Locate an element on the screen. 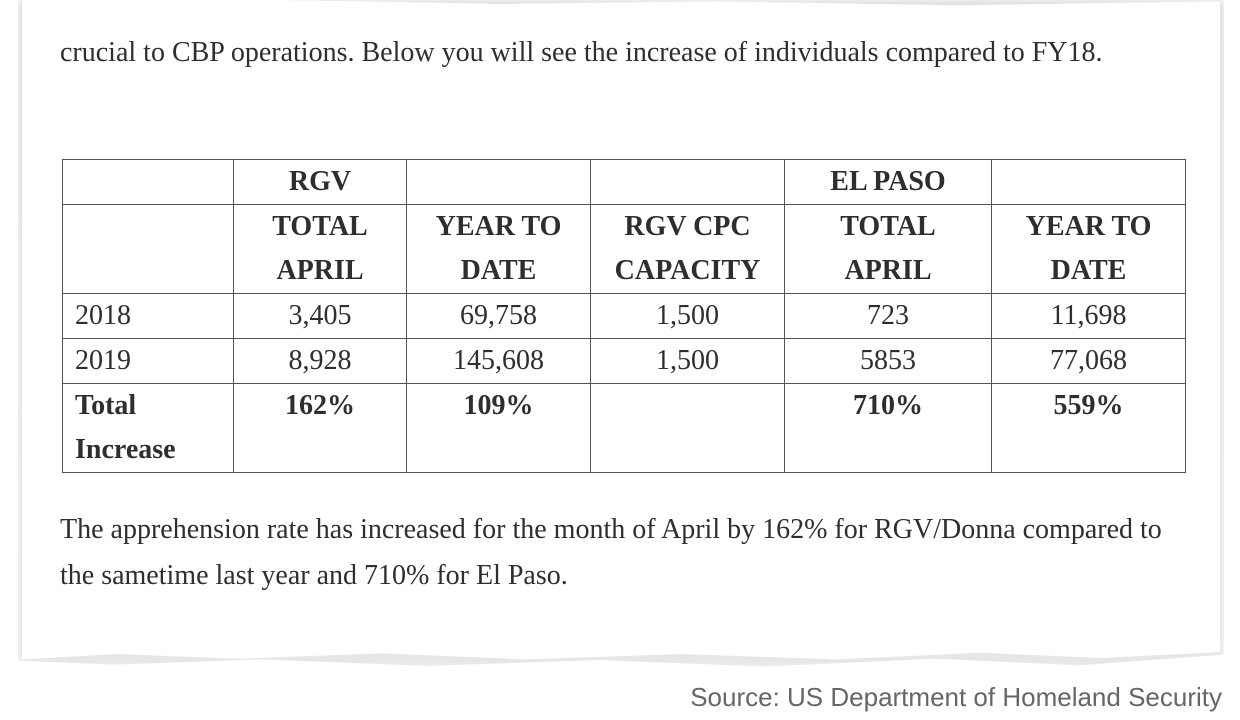  table-group-header-row: RGV EL PASO is located at coordinates (624, 182).